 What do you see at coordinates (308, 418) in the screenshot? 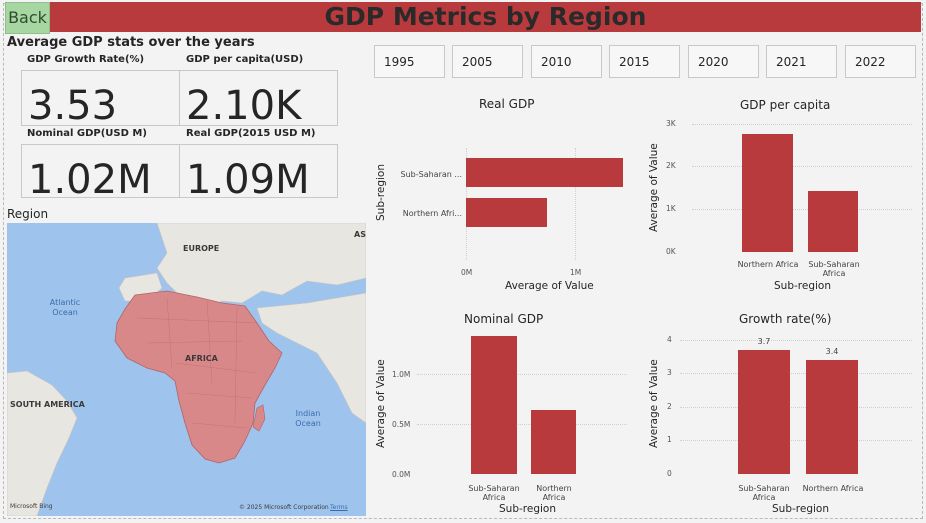
I see `map-label-indian: Indian Ocean` at bounding box center [308, 418].